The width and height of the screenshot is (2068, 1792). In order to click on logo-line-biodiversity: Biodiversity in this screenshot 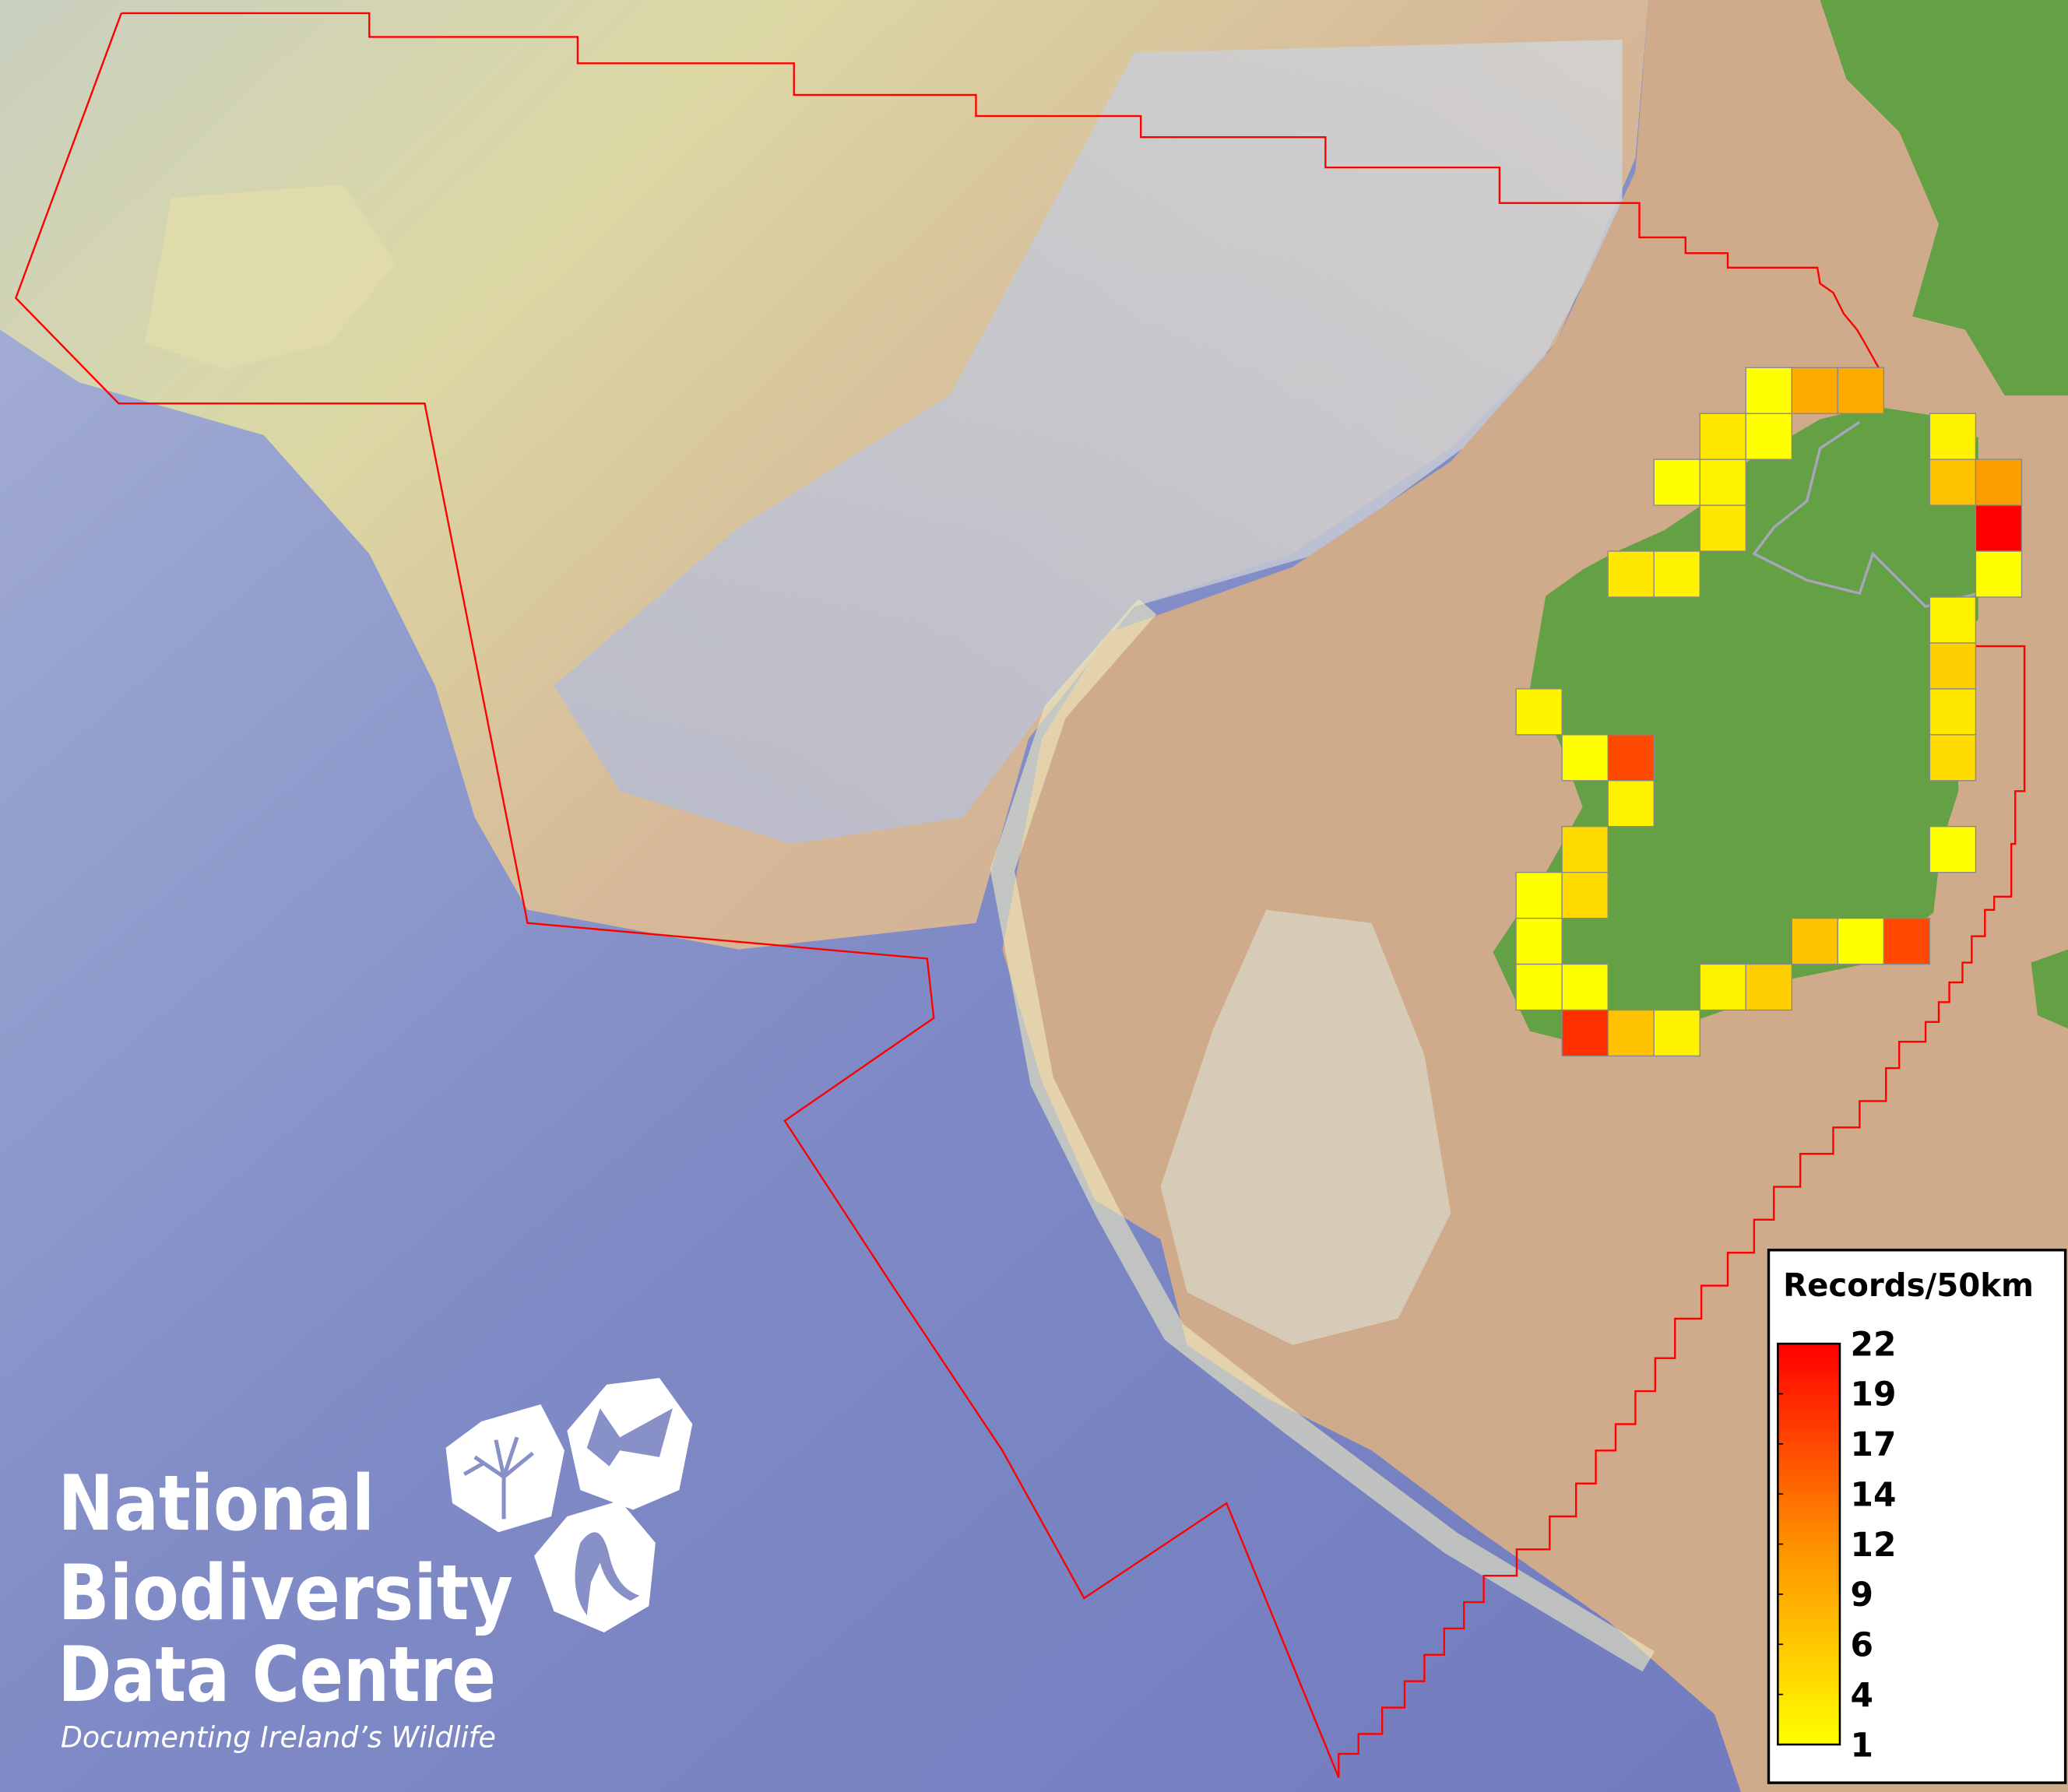, I will do `click(285, 1593)`.